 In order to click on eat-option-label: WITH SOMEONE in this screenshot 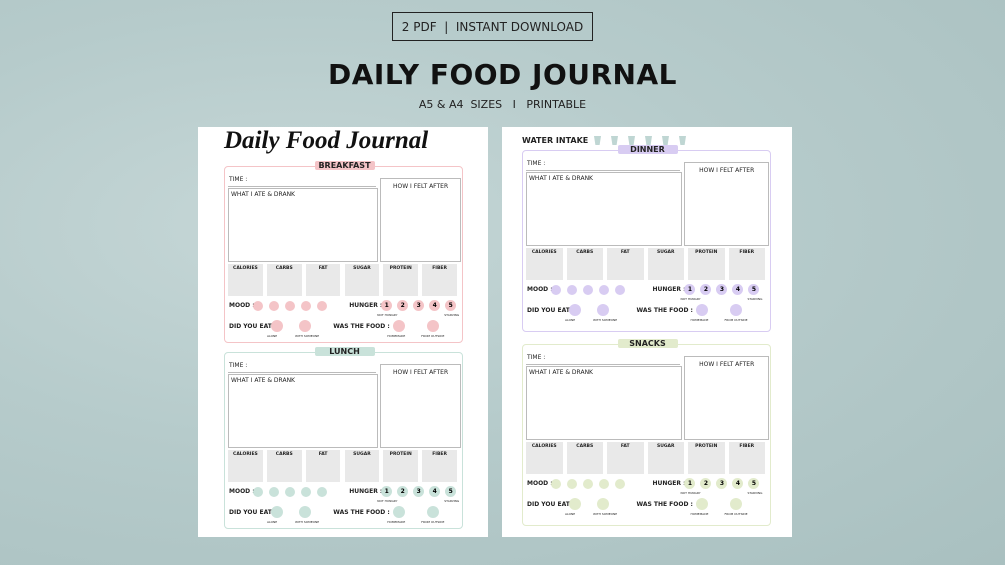, I will do `click(605, 320)`.